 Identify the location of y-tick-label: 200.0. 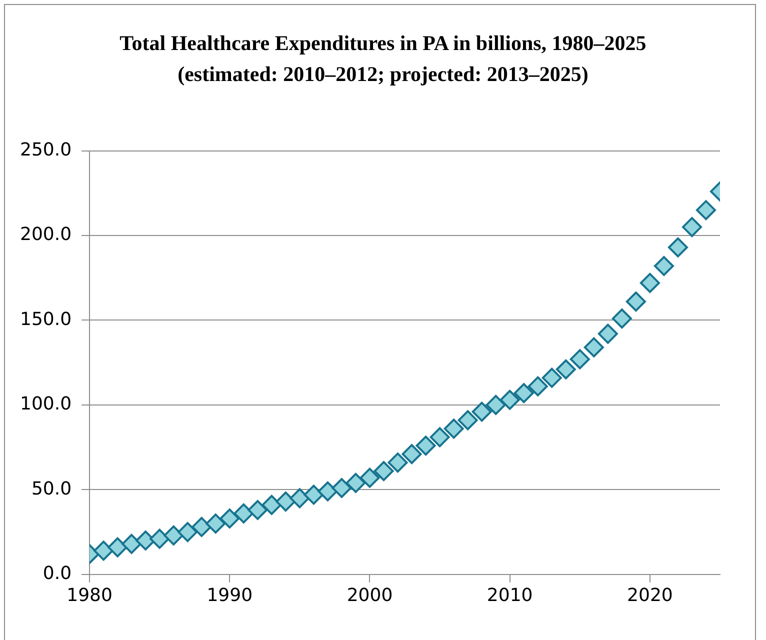
(46, 235).